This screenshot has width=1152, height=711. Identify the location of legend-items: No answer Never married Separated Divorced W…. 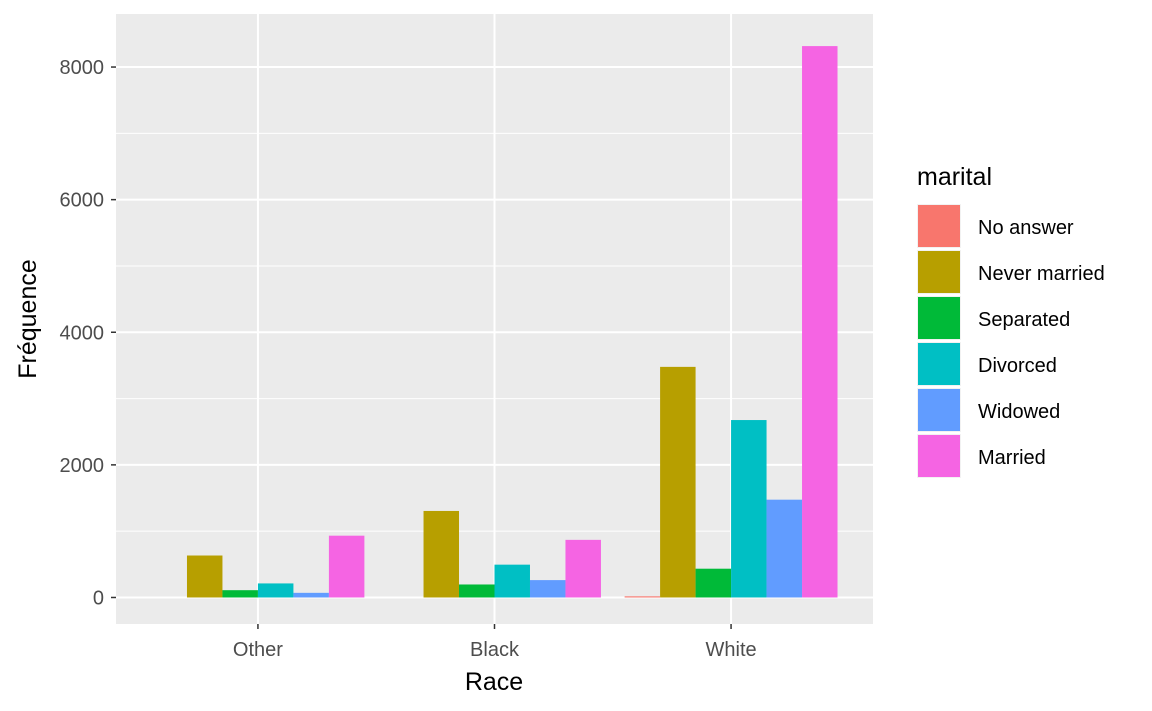
(1011, 341).